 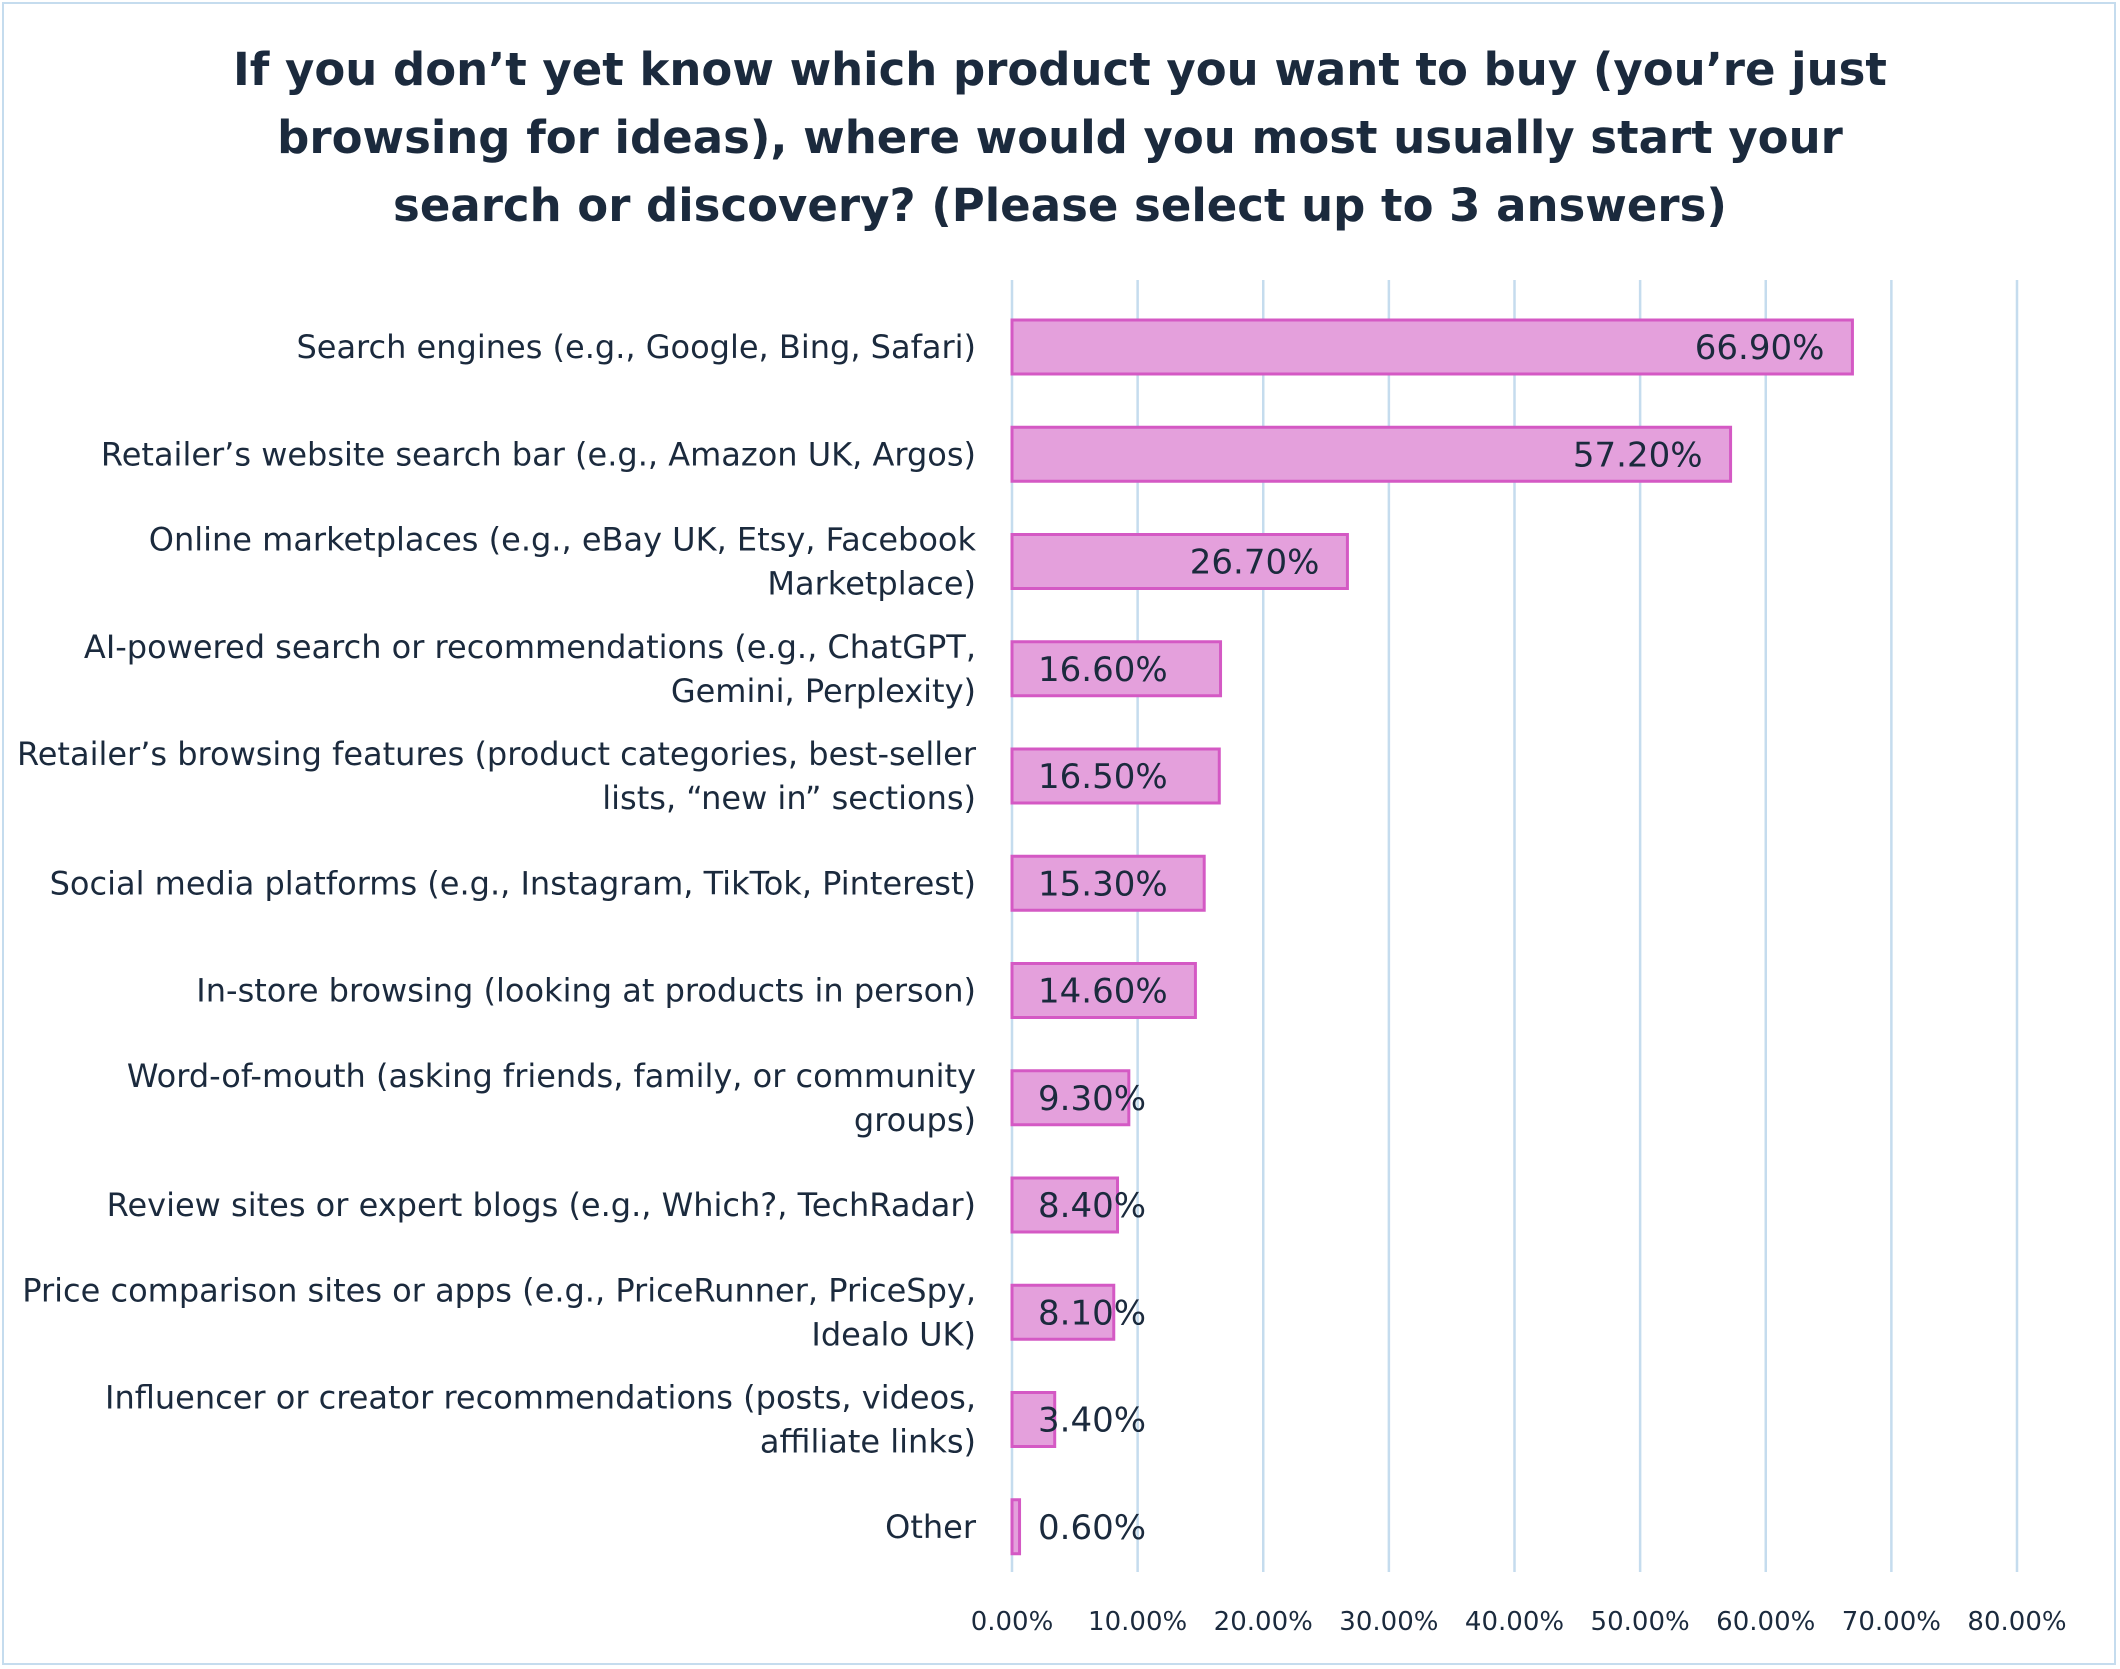 What do you see at coordinates (1137, 1622) in the screenshot?
I see `x-tick-label: 10.00%` at bounding box center [1137, 1622].